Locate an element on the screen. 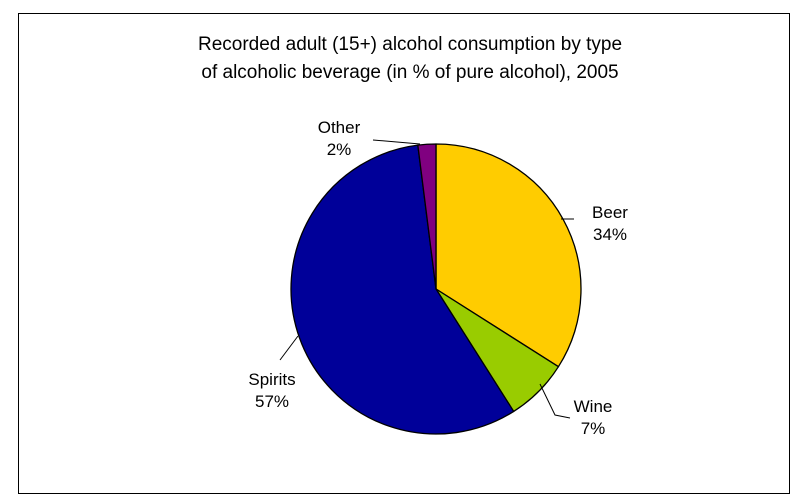 Image resolution: width=808 pixels, height=503 pixels. pie-slice-other is located at coordinates (427, 216).